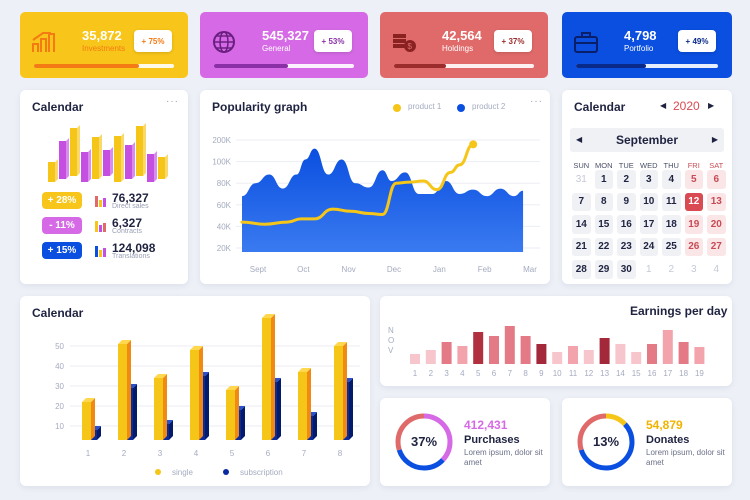  What do you see at coordinates (604, 224) in the screenshot?
I see `calendar-day: 15` at bounding box center [604, 224].